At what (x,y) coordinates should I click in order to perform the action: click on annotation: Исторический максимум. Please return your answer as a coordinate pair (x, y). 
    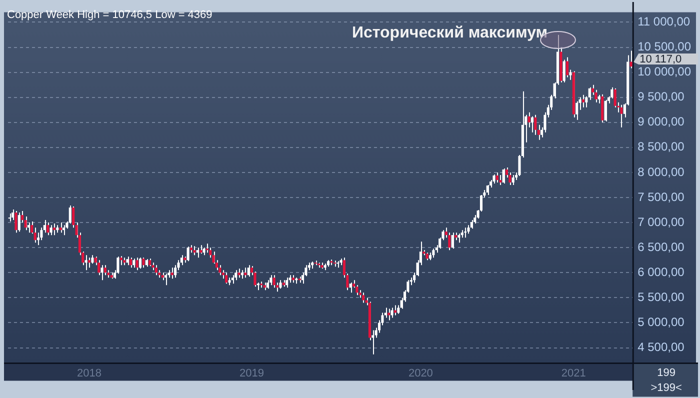
    Looking at the image, I should click on (450, 33).